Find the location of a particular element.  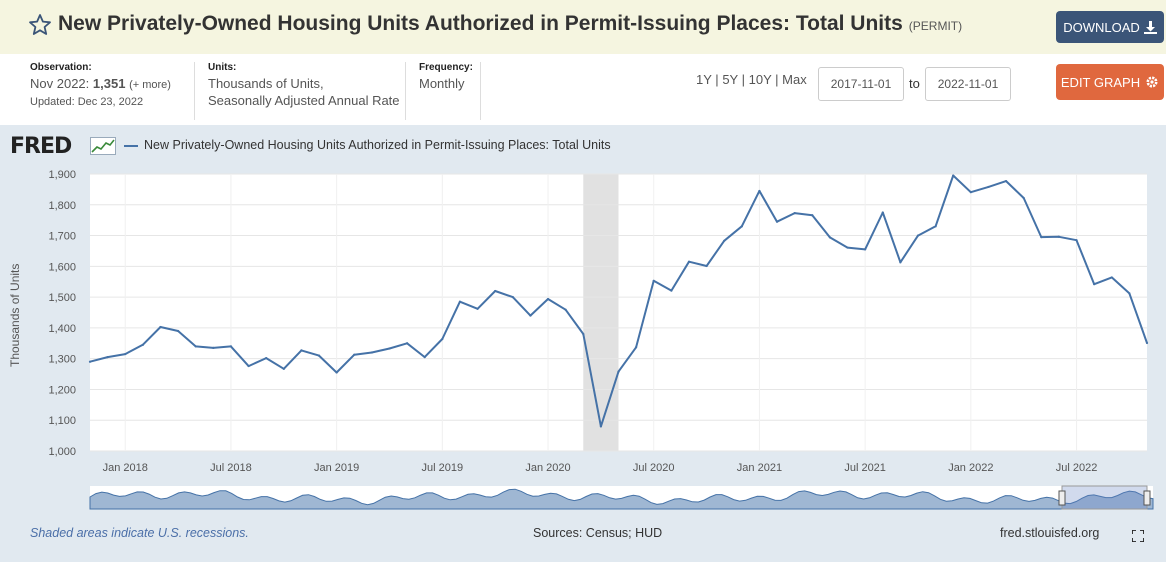

navigator-series is located at coordinates (621, 499).